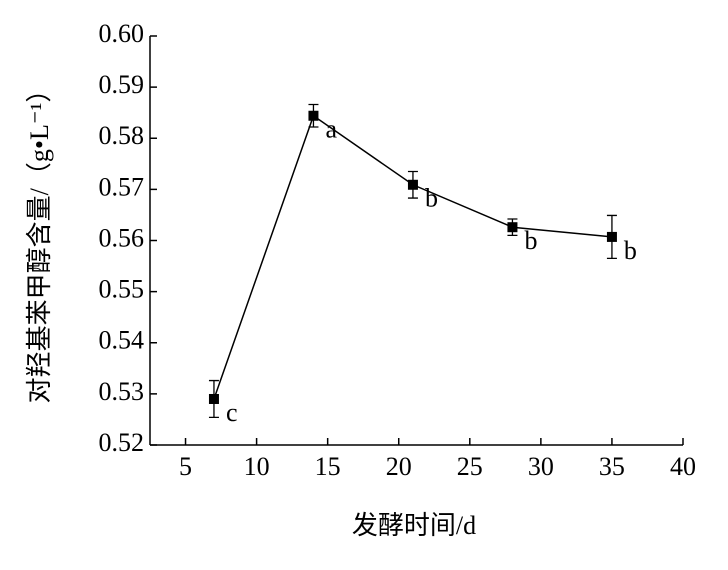 The width and height of the screenshot is (728, 570). Describe the element at coordinates (399, 466) in the screenshot. I see `x-tick-label: 20` at that location.